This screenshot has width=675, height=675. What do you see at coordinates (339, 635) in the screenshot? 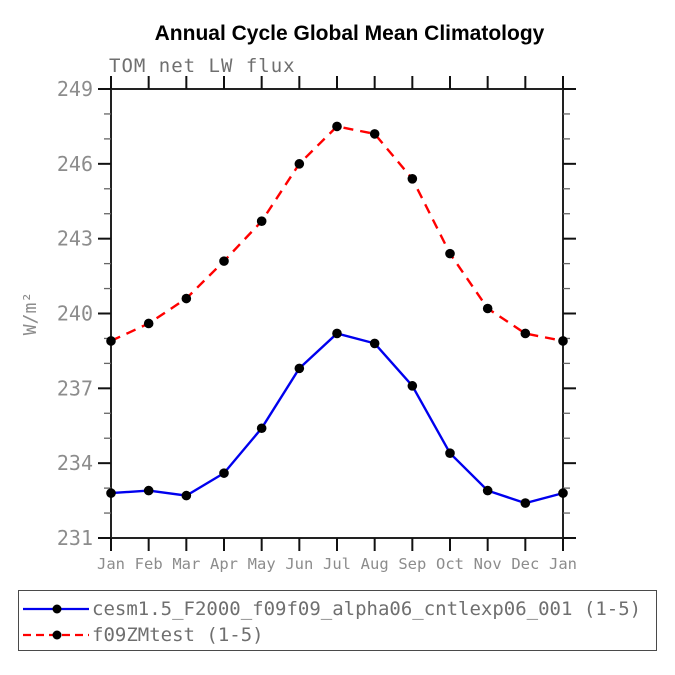
I see `legend-item: f09ZMtest (1-5)` at bounding box center [339, 635].